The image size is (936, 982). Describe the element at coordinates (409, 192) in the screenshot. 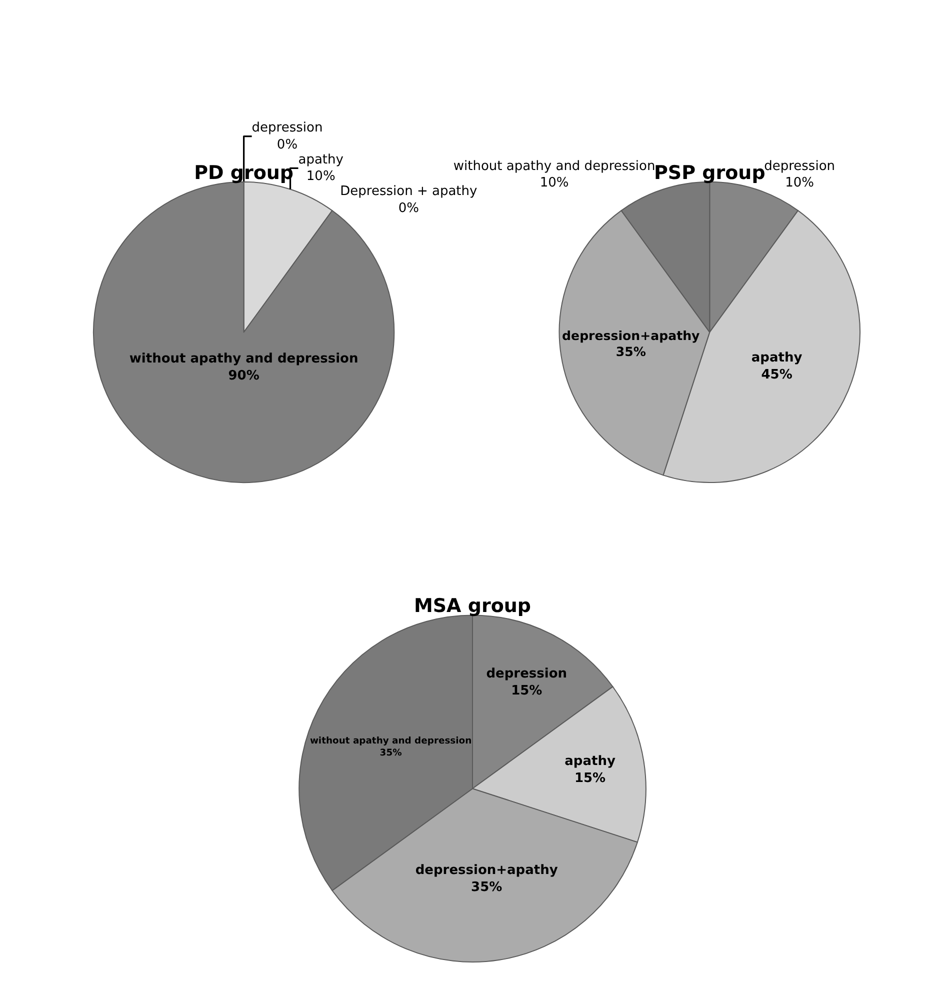

I see `category-label: Depression + apathy` at that location.